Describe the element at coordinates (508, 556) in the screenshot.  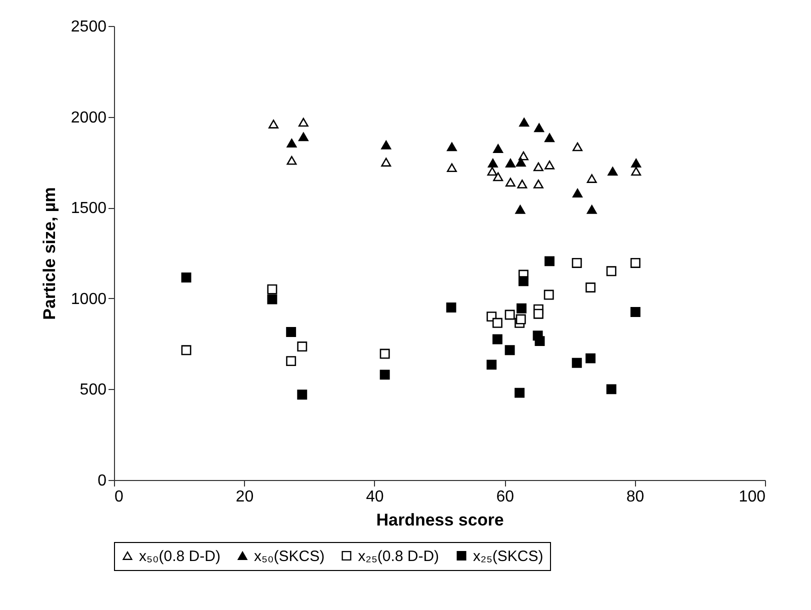
I see `legend-label: x₂₅(SKCS)` at that location.